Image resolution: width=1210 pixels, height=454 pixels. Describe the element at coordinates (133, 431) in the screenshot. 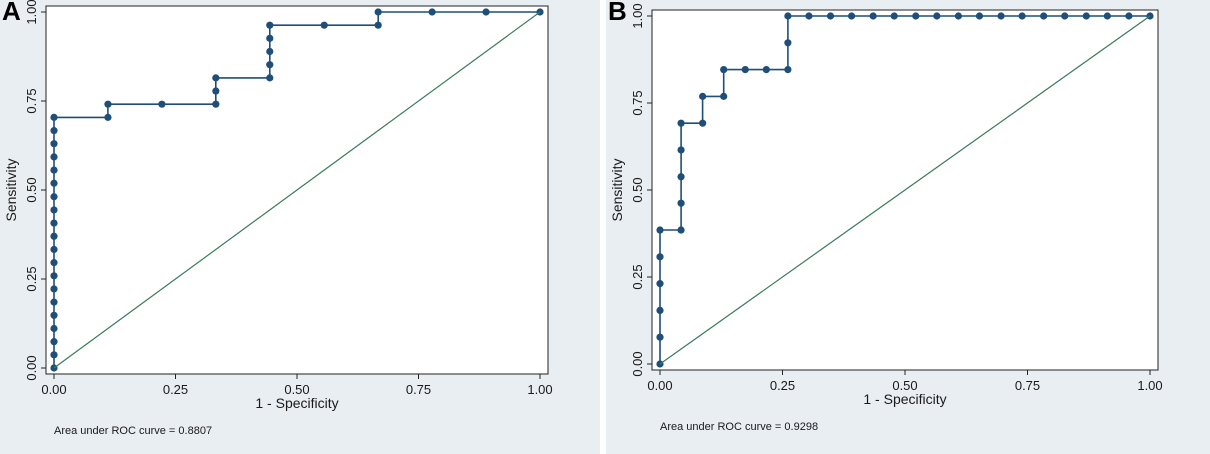

I see `auc-annotation: Area under ROC curve = 0.8807` at that location.